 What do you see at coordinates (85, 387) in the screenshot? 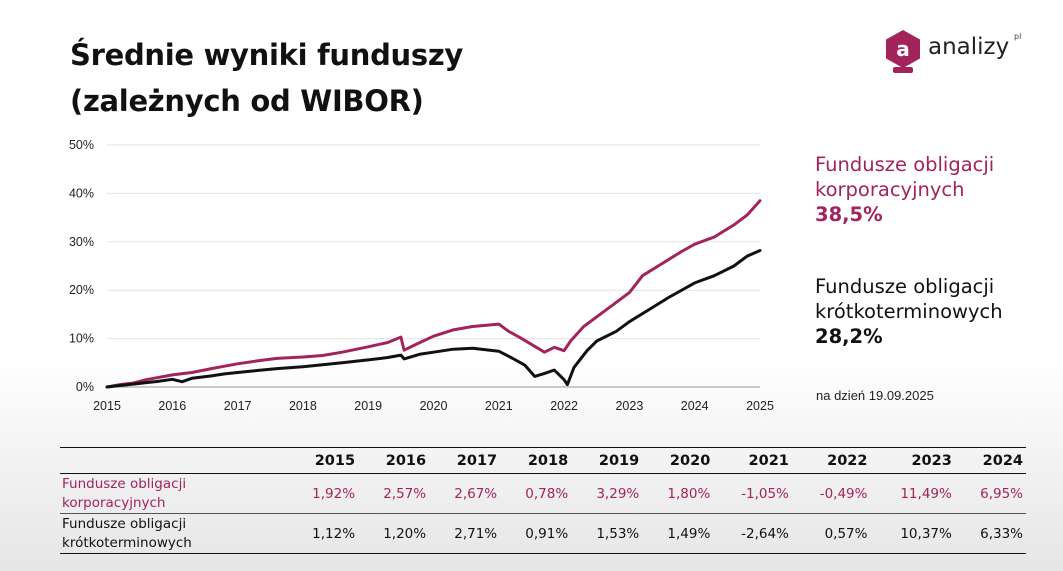
I see `y-tick-label: 0%` at bounding box center [85, 387].